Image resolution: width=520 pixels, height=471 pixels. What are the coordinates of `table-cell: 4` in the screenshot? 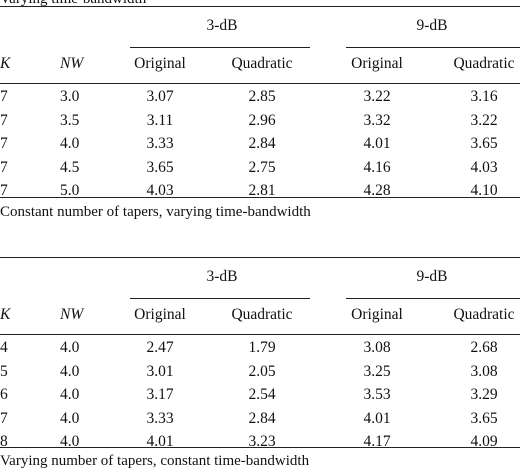 It's located at (4, 347).